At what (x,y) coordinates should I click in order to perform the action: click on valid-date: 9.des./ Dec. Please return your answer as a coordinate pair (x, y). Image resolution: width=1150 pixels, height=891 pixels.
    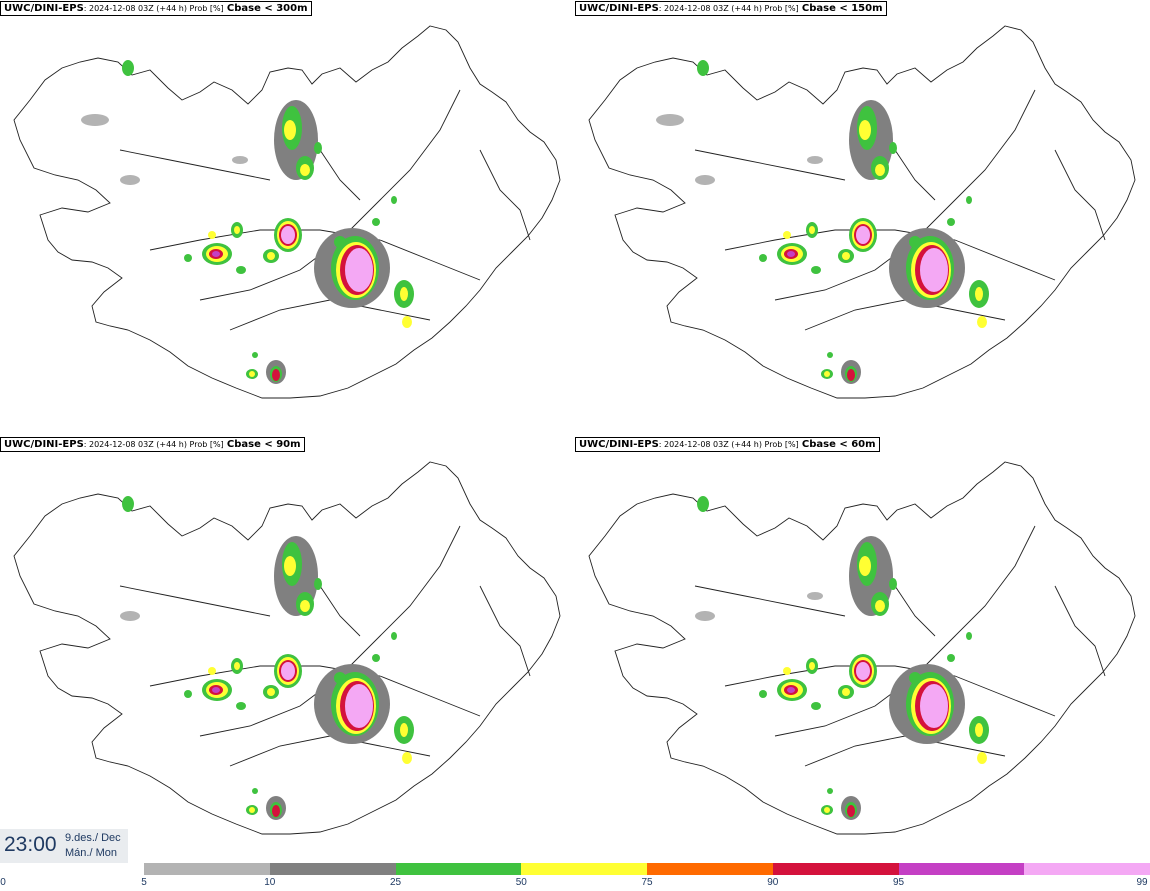
    Looking at the image, I should click on (93, 838).